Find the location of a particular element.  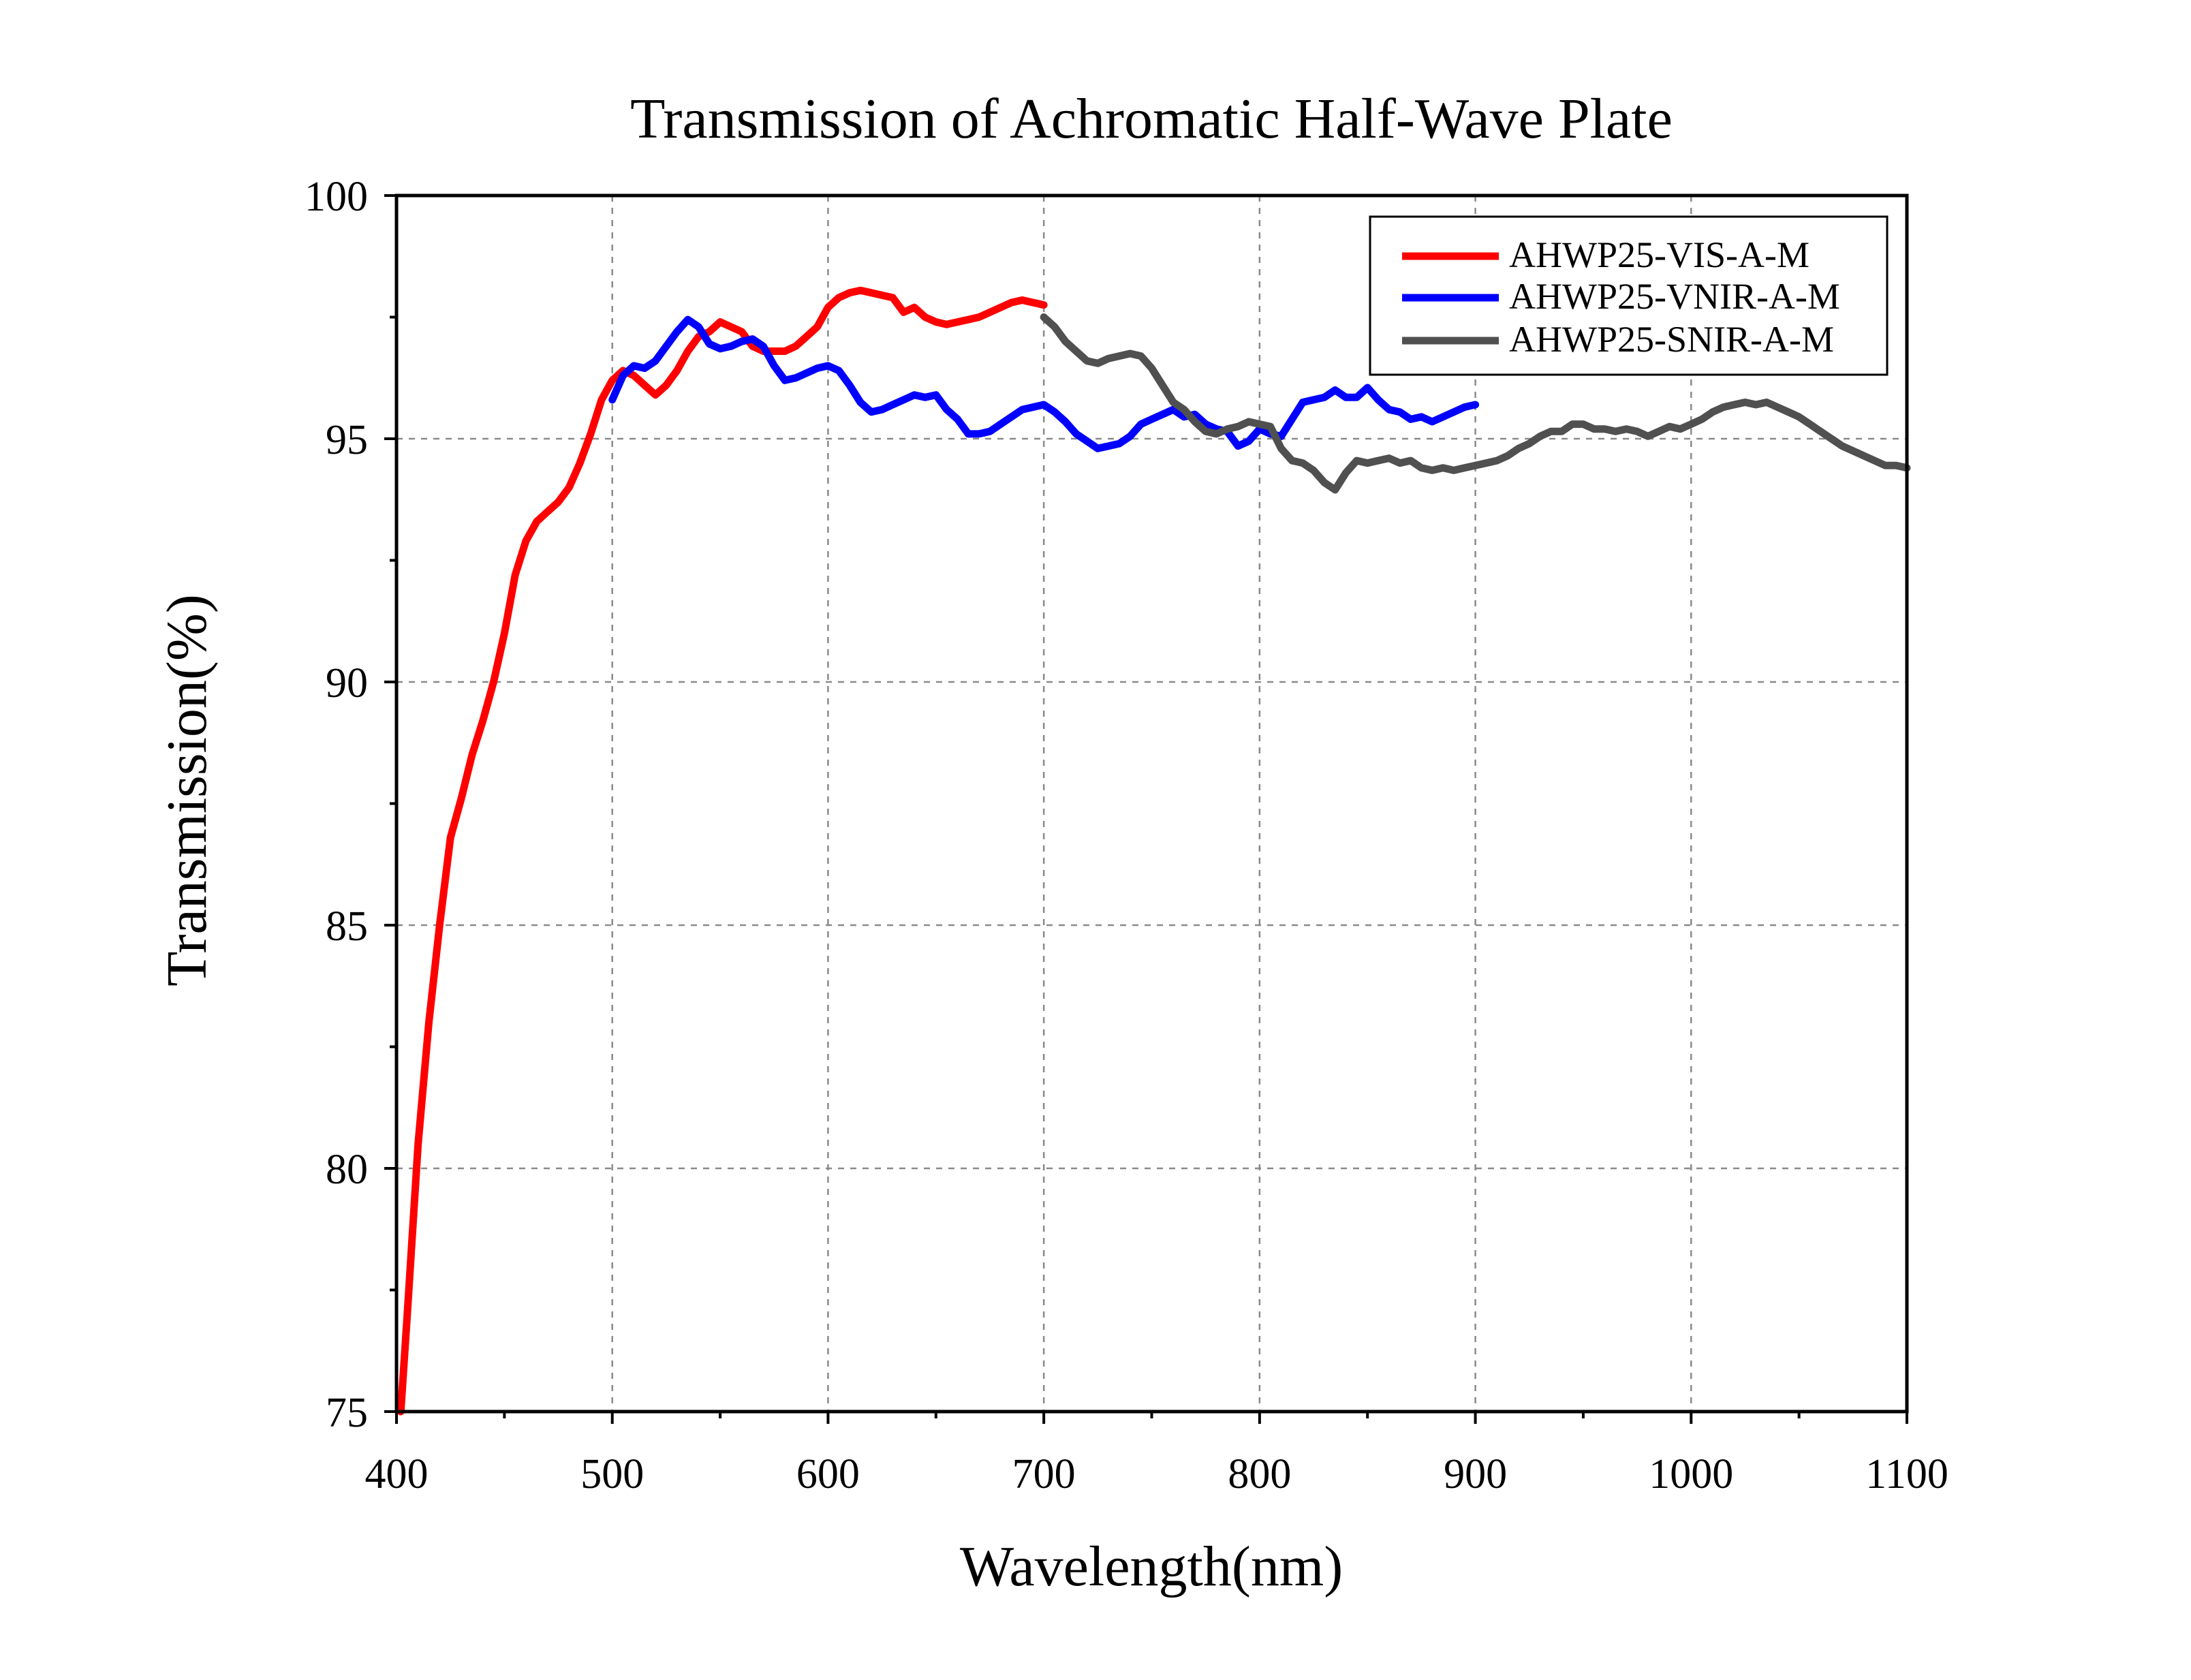

legend-label-vis: AHWP25-VIS-A-M is located at coordinates (1659, 254).